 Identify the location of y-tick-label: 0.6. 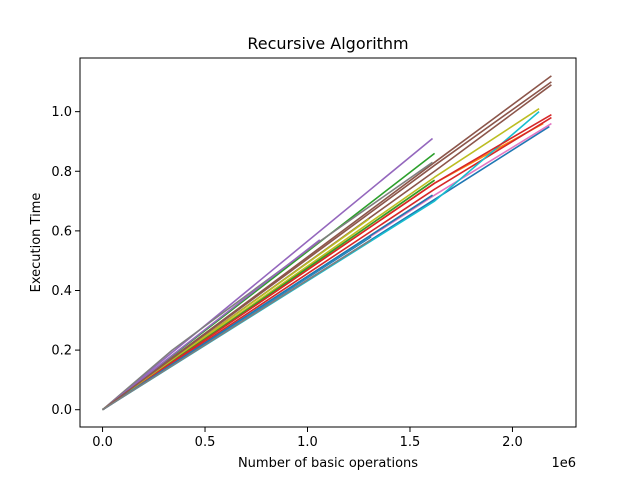
(61, 231).